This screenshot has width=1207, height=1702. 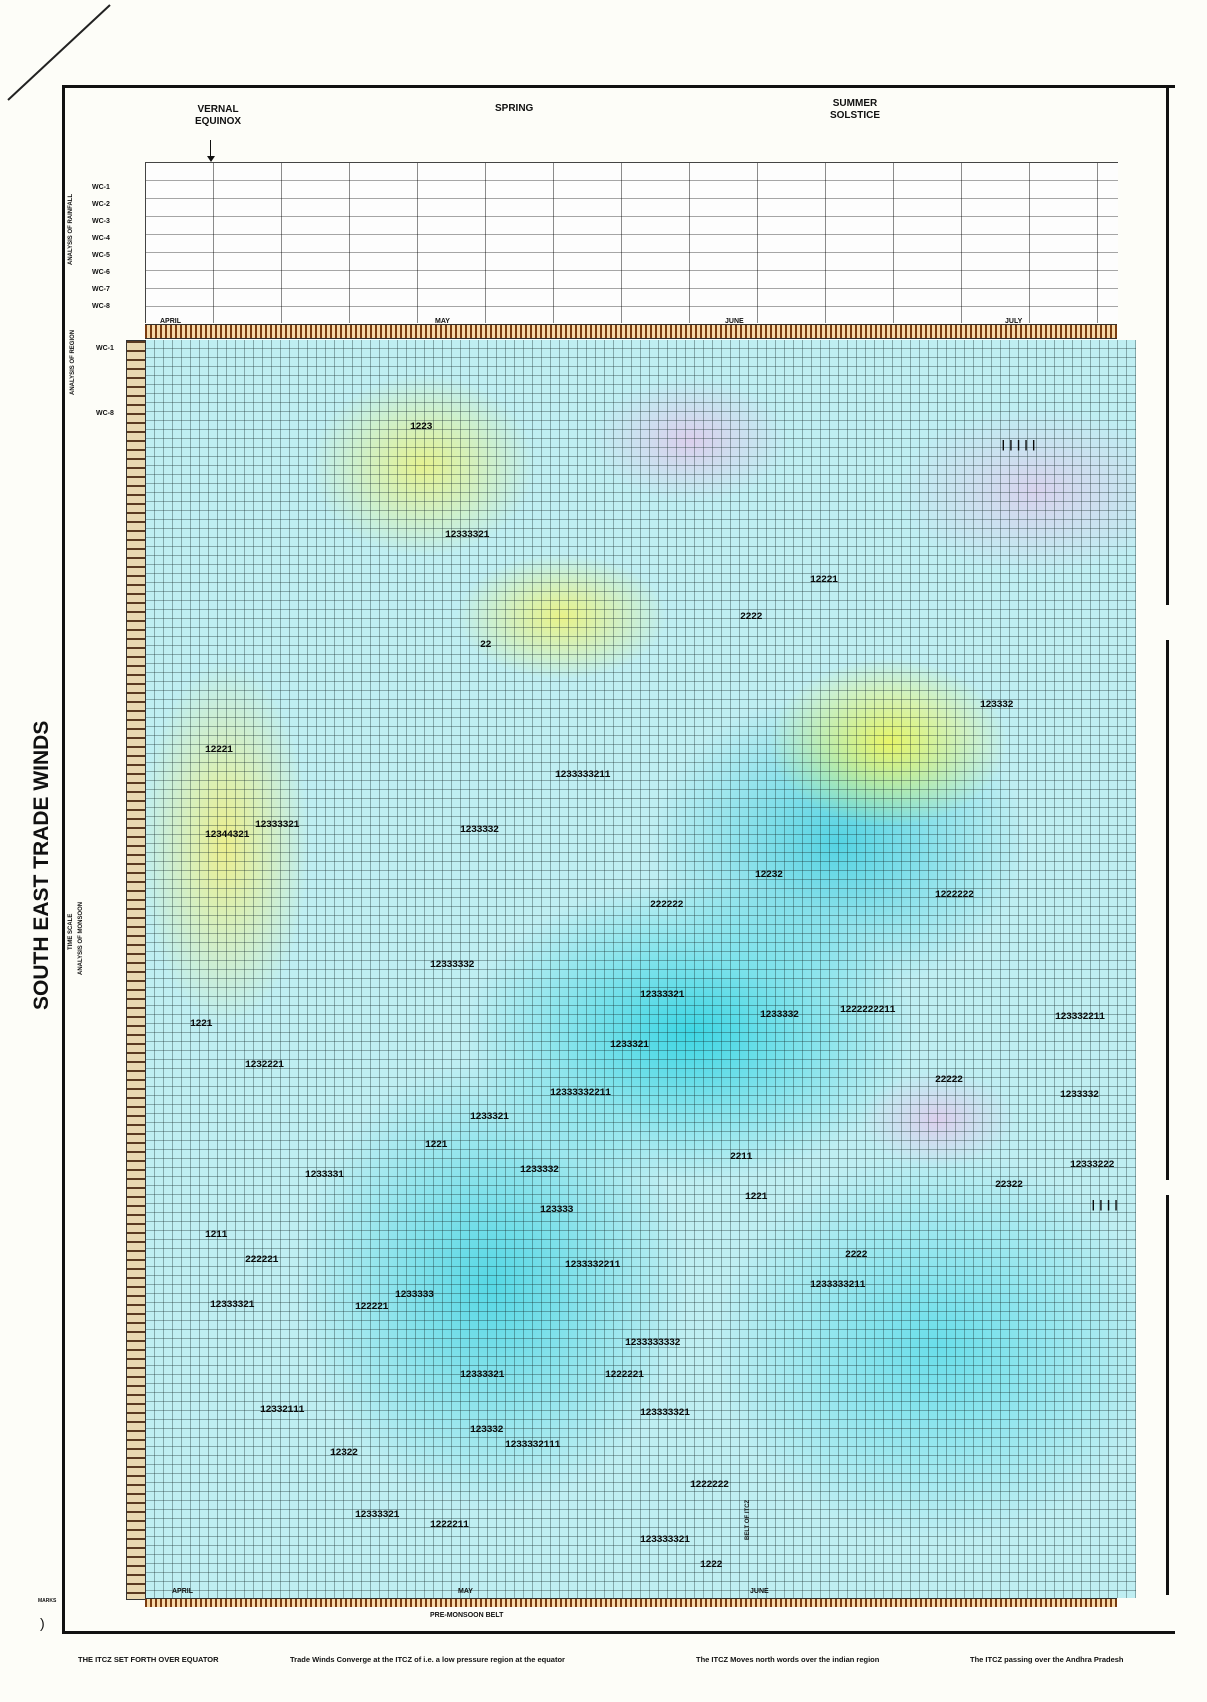 I want to click on data-run-value: 1223, so click(x=421, y=427).